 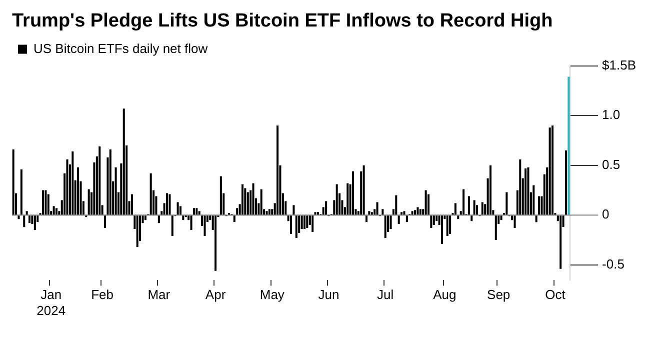 I want to click on legend-label: US Bitcoin ETFs daily net flow, so click(x=121, y=48).